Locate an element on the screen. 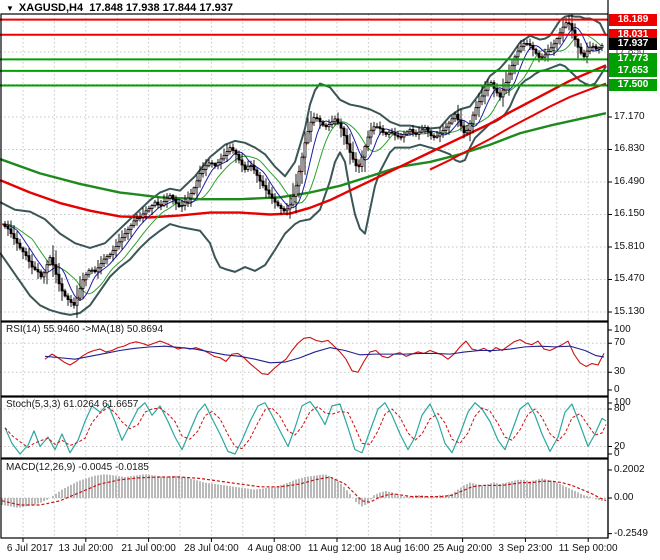  stoch-axis-label: 80 is located at coordinates (620, 408).